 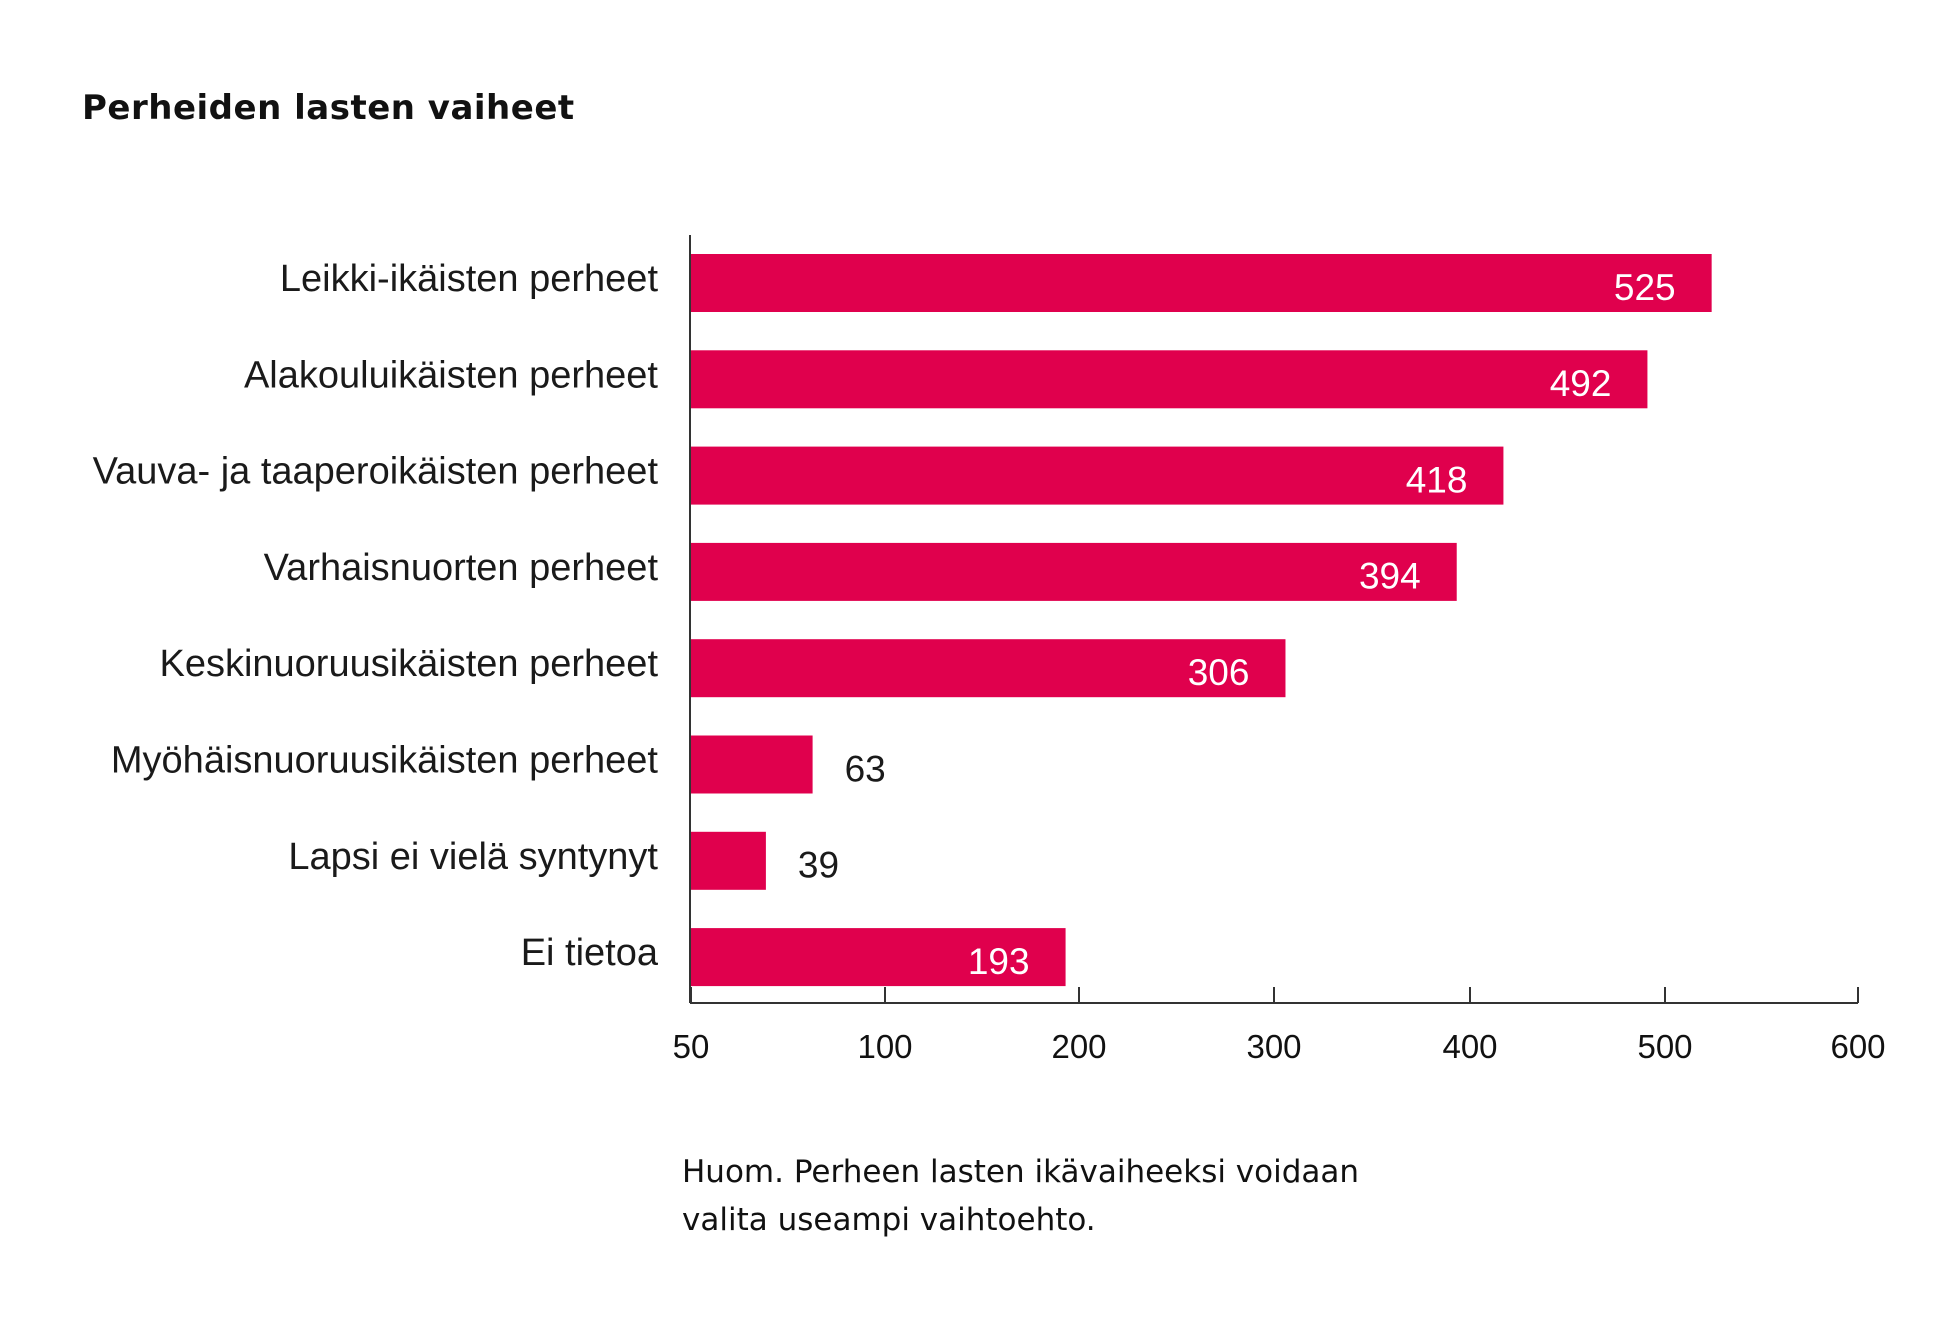 What do you see at coordinates (469, 279) in the screenshot?
I see `category-label: Leikki-ikäisten perheet` at bounding box center [469, 279].